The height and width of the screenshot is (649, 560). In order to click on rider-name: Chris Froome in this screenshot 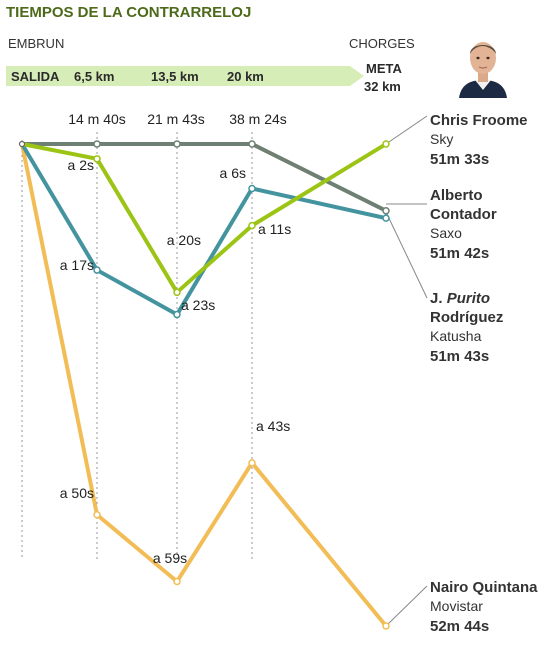, I will do `click(479, 120)`.